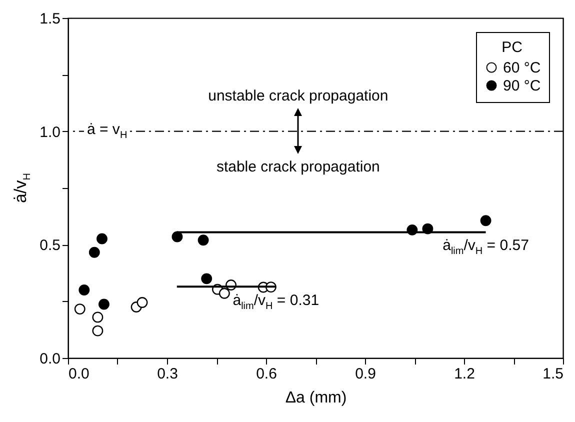  What do you see at coordinates (512, 47) in the screenshot?
I see `legend-title: PC` at bounding box center [512, 47].